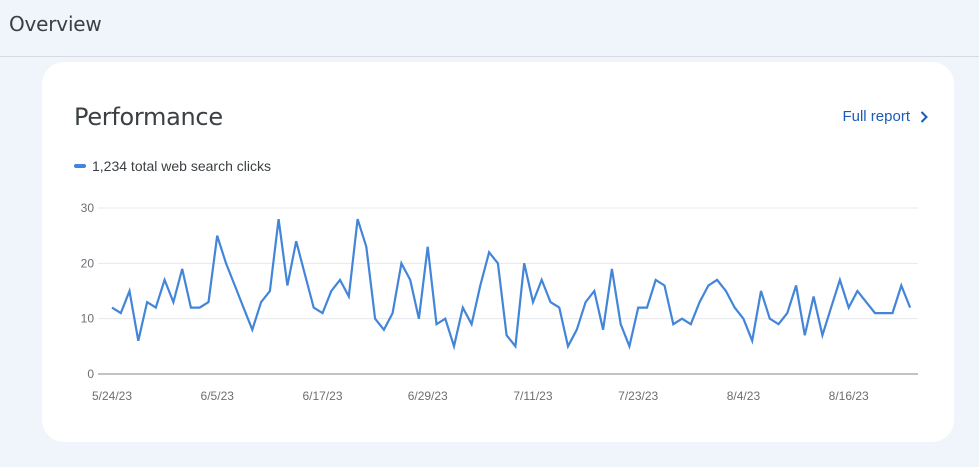 The width and height of the screenshot is (979, 467). What do you see at coordinates (924, 116) in the screenshot?
I see `chevron-right-icon` at bounding box center [924, 116].